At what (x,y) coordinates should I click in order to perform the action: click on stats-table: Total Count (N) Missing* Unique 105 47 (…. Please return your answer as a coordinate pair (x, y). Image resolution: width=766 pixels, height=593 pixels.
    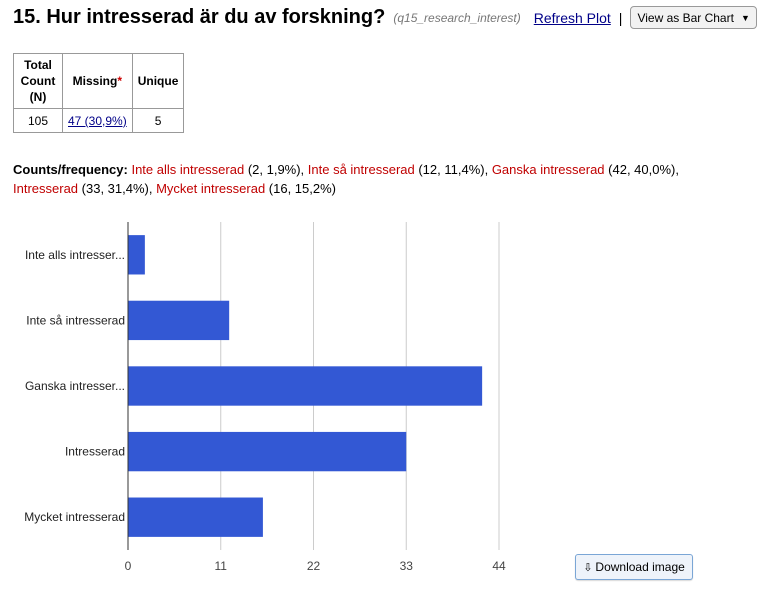
    Looking at the image, I should click on (99, 93).